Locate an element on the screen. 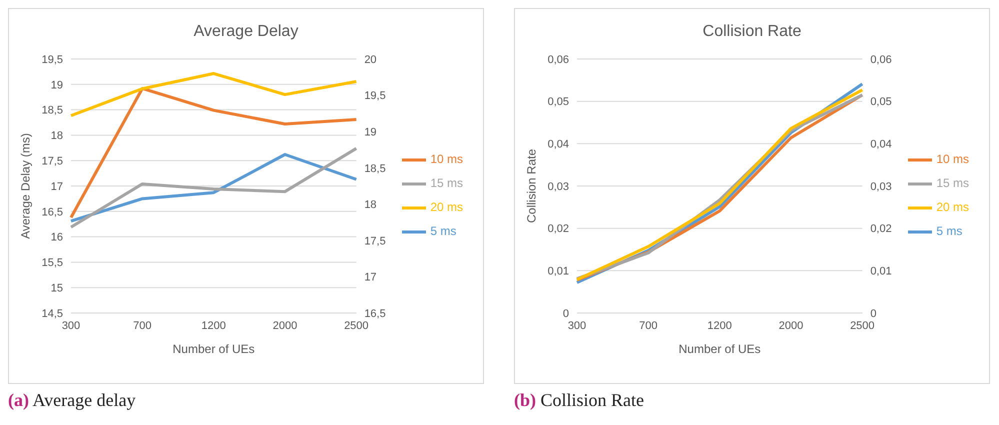 This screenshot has width=999, height=425. y-tick-label: 0,06 is located at coordinates (558, 60).